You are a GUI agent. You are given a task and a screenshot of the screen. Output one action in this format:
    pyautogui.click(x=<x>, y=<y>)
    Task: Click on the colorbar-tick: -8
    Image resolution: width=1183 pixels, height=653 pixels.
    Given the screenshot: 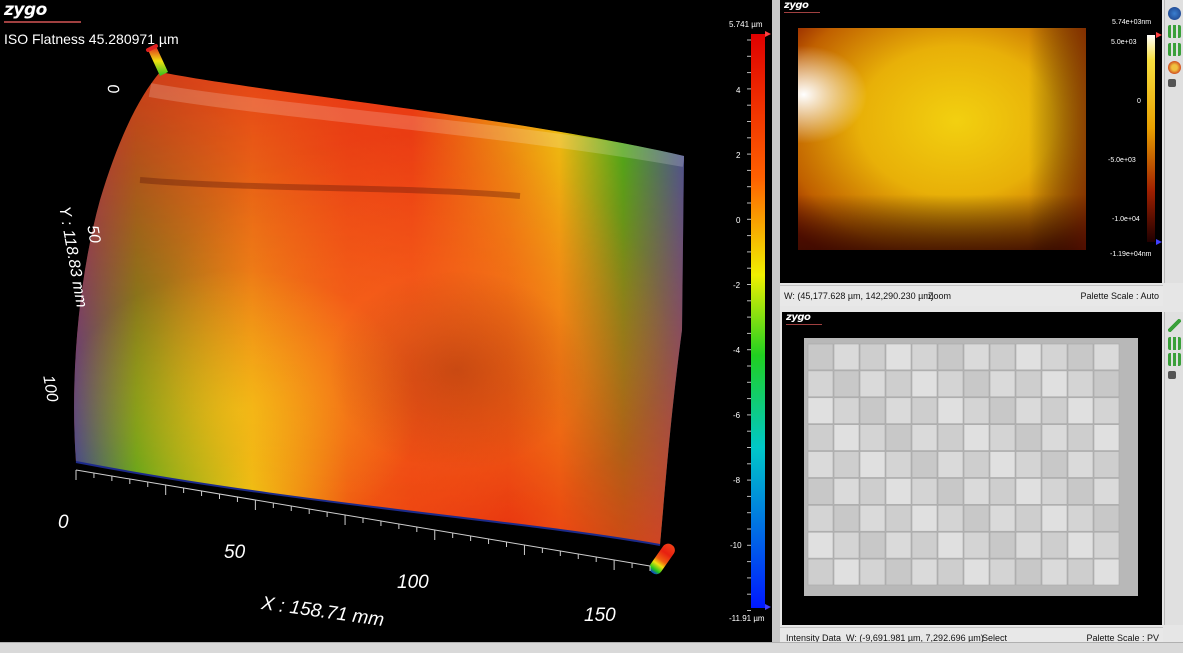 What is the action you would take?
    pyautogui.click(x=737, y=480)
    